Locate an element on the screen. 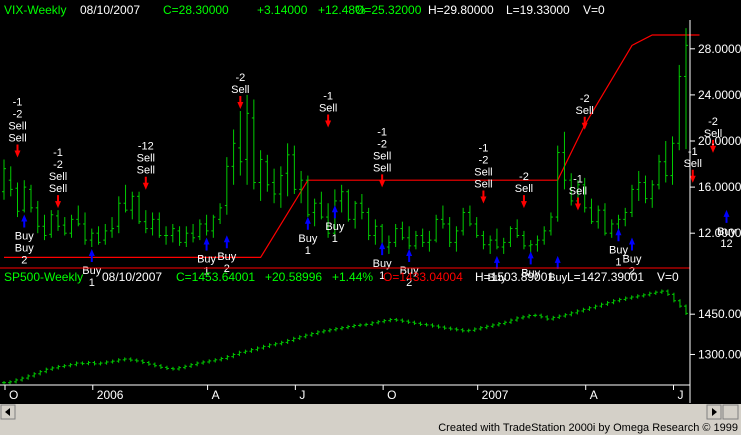 The width and height of the screenshot is (741, 435). vix-volume: V=0 is located at coordinates (594, 10).